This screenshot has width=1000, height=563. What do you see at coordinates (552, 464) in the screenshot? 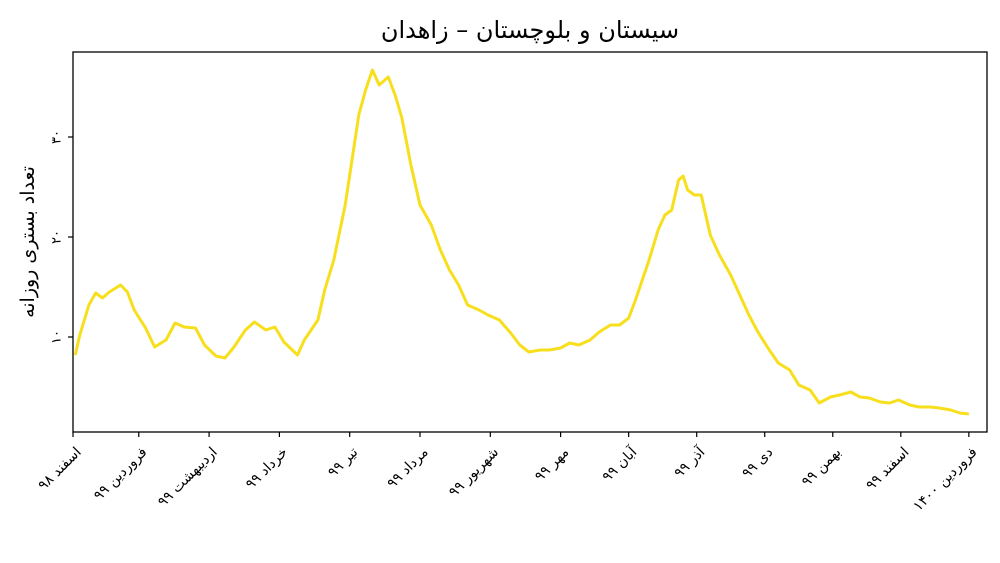
I see `x-tick-label: مهر ۹۹` at bounding box center [552, 464].